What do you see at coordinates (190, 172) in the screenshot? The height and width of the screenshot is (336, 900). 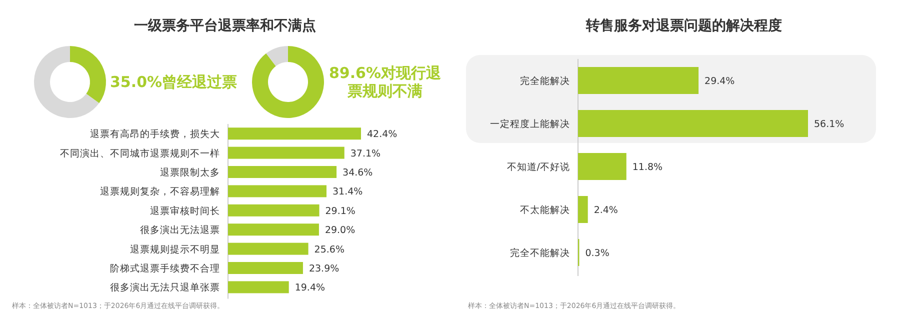 I see `y-tick-label: 退票限制太多` at bounding box center [190, 172].